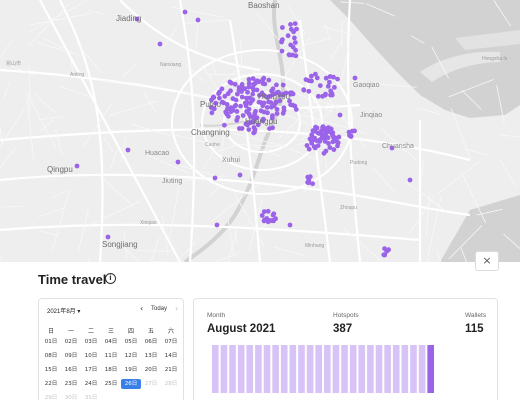  What do you see at coordinates (51, 384) in the screenshot?
I see `calendar-day: 22日` at bounding box center [51, 384].